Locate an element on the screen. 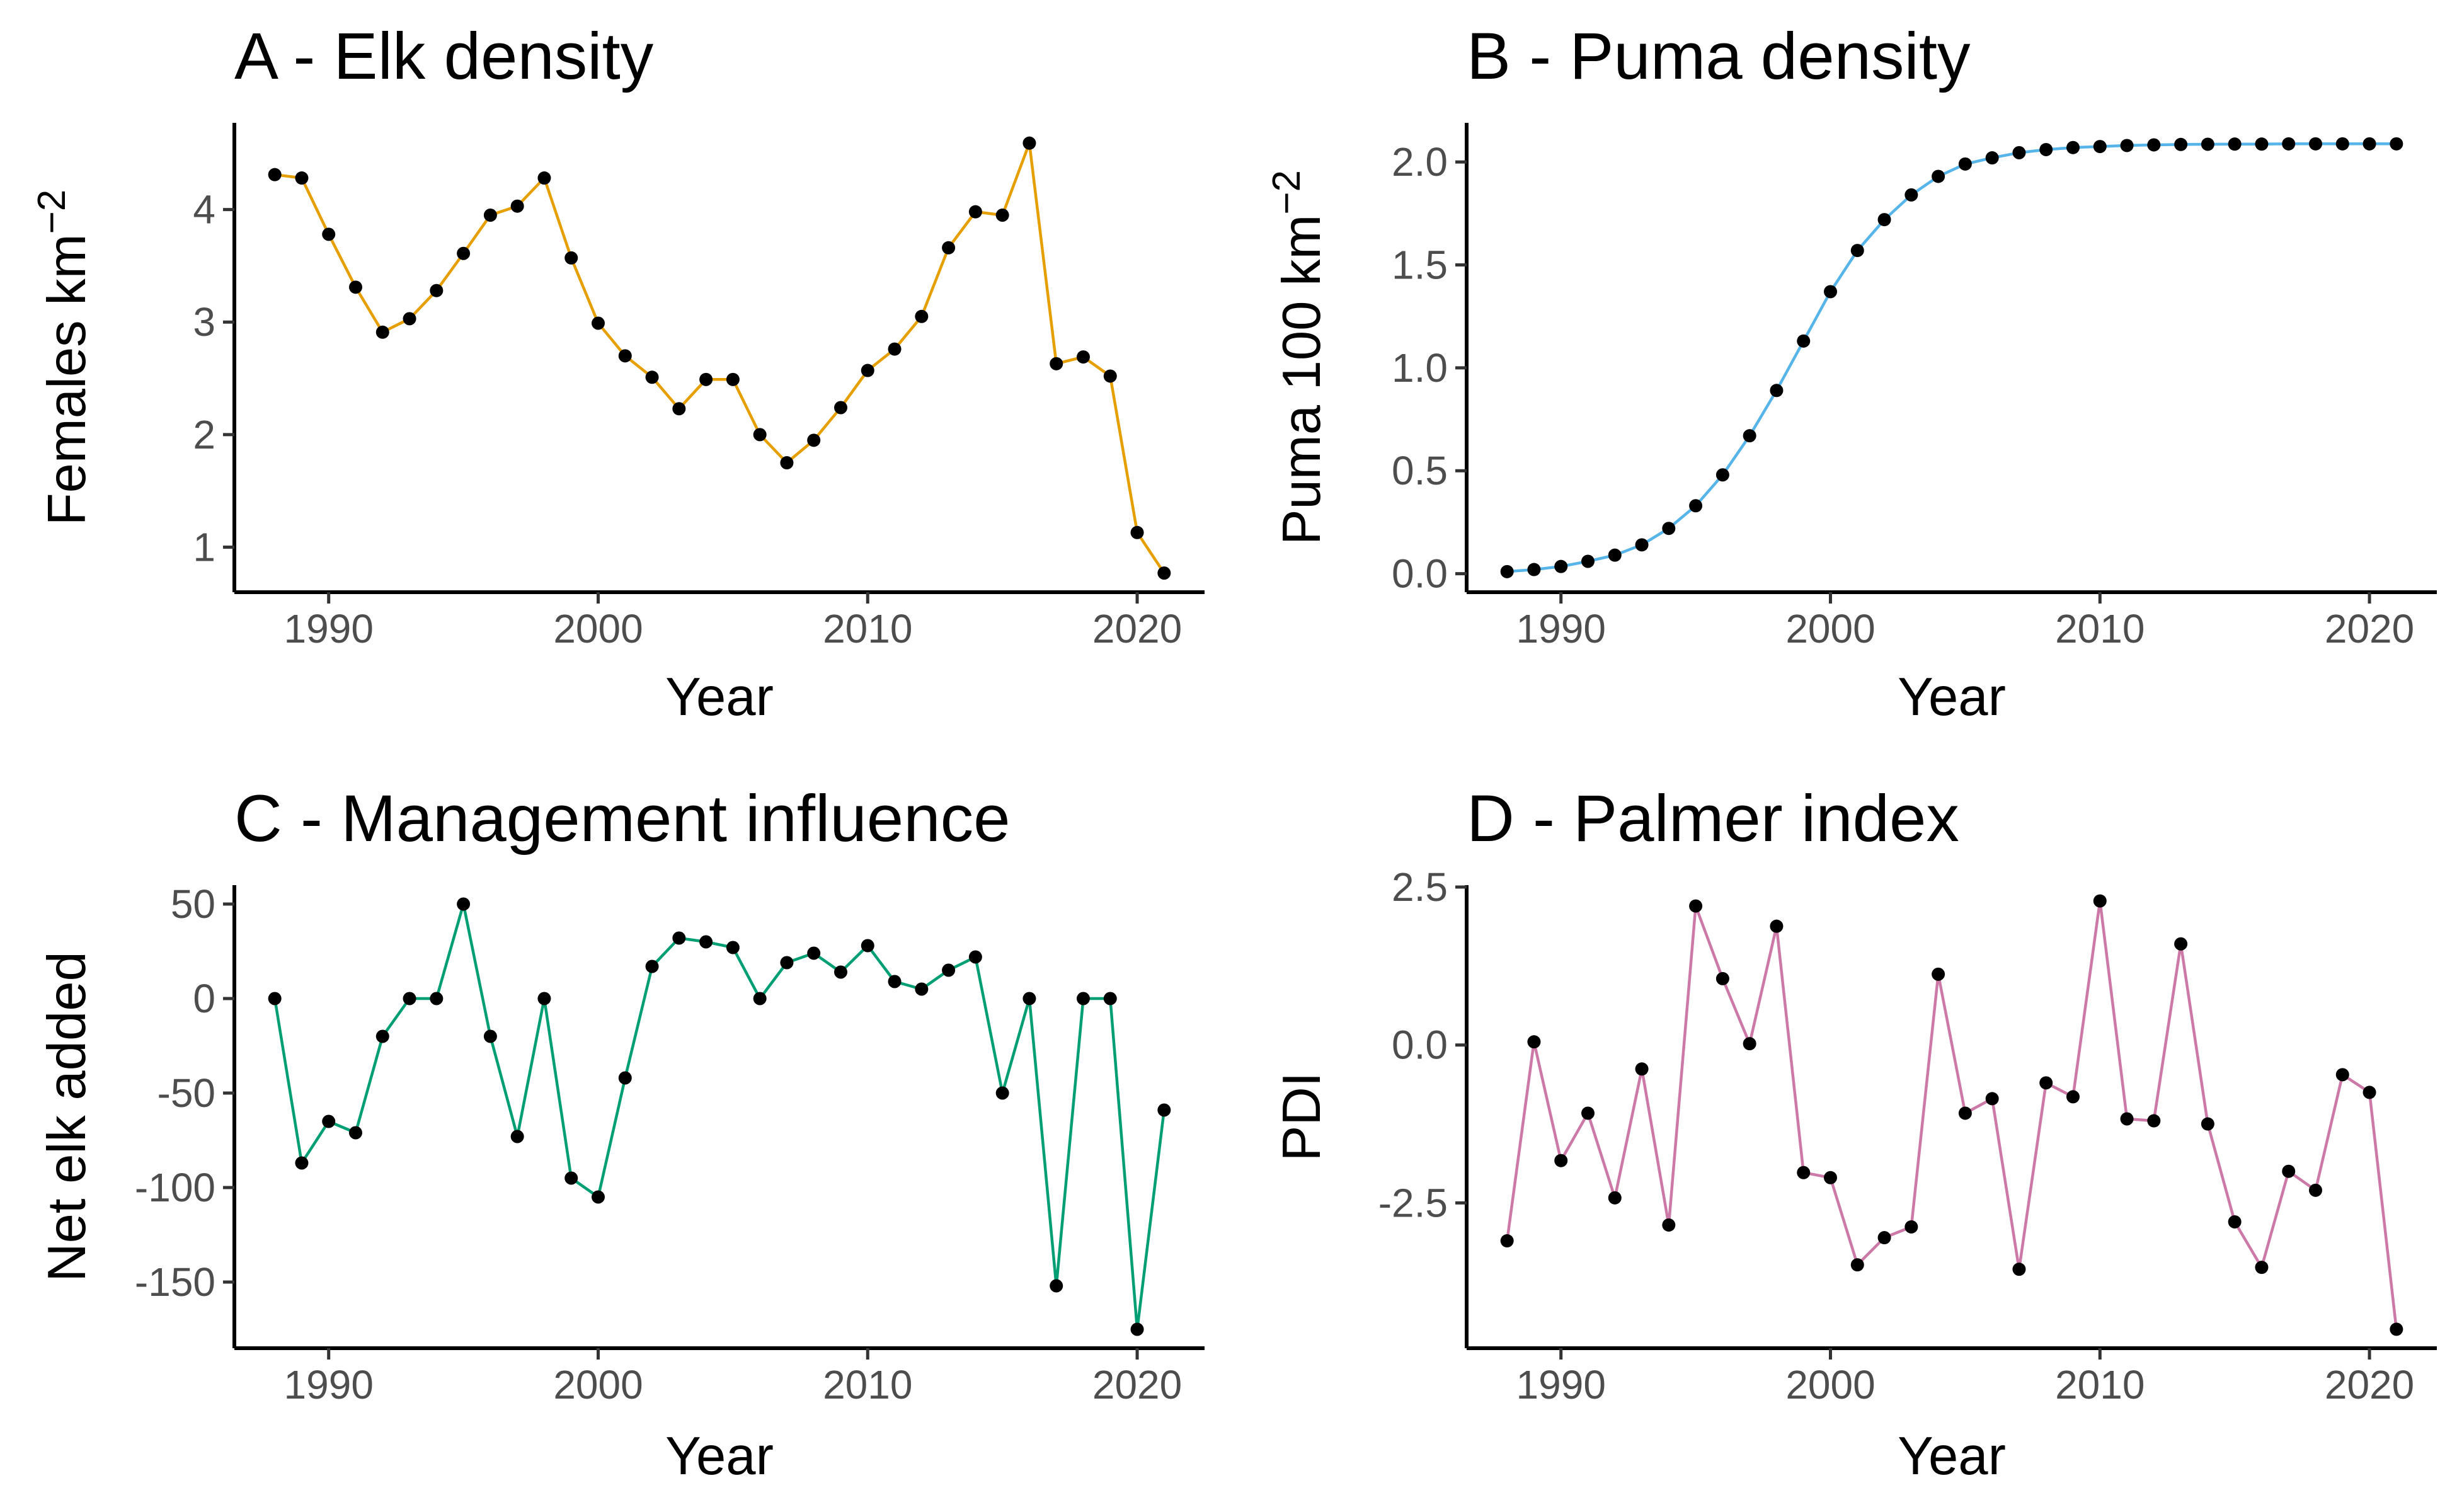 The height and width of the screenshot is (1512, 2457). y-axis-title: Net elk added is located at coordinates (67, 1116).